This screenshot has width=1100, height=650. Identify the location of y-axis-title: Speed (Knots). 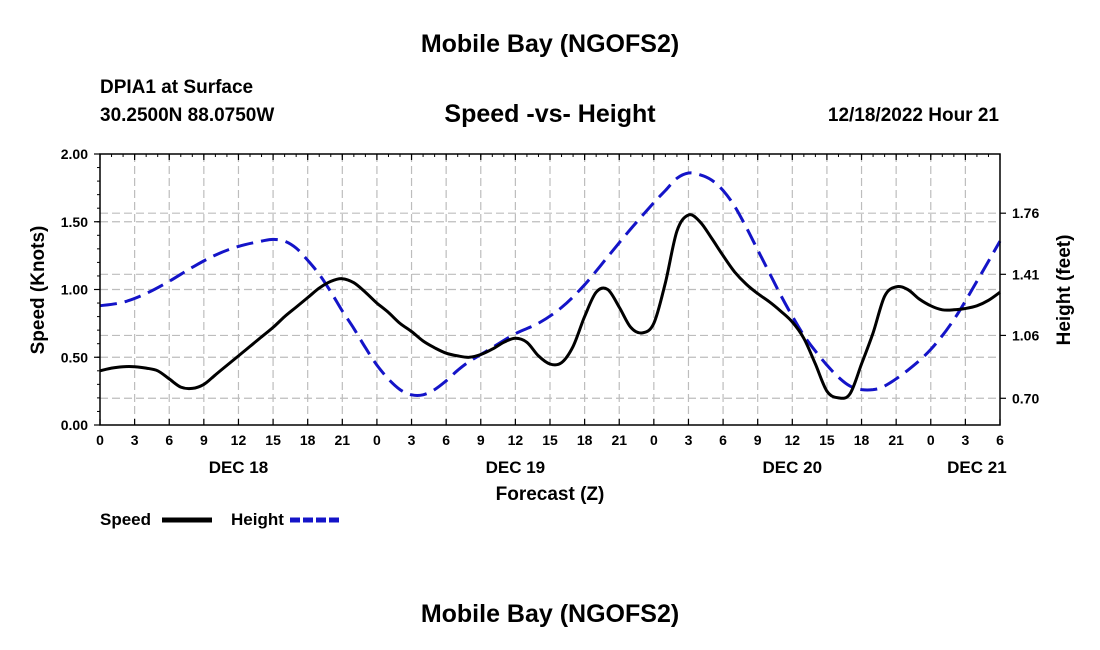
(38, 290).